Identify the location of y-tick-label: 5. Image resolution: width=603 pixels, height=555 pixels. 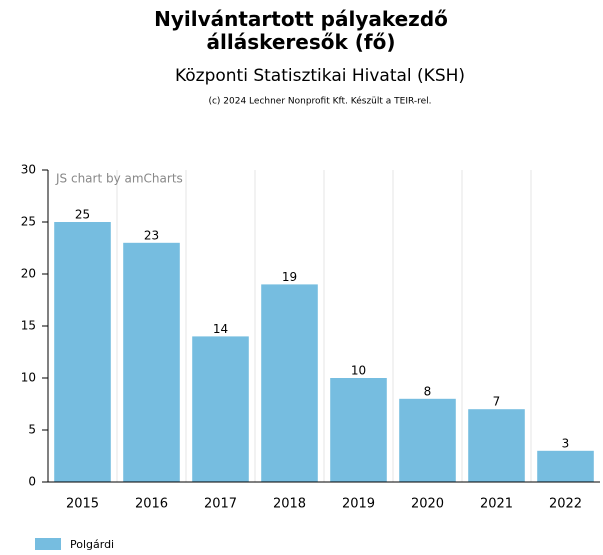
(32, 430).